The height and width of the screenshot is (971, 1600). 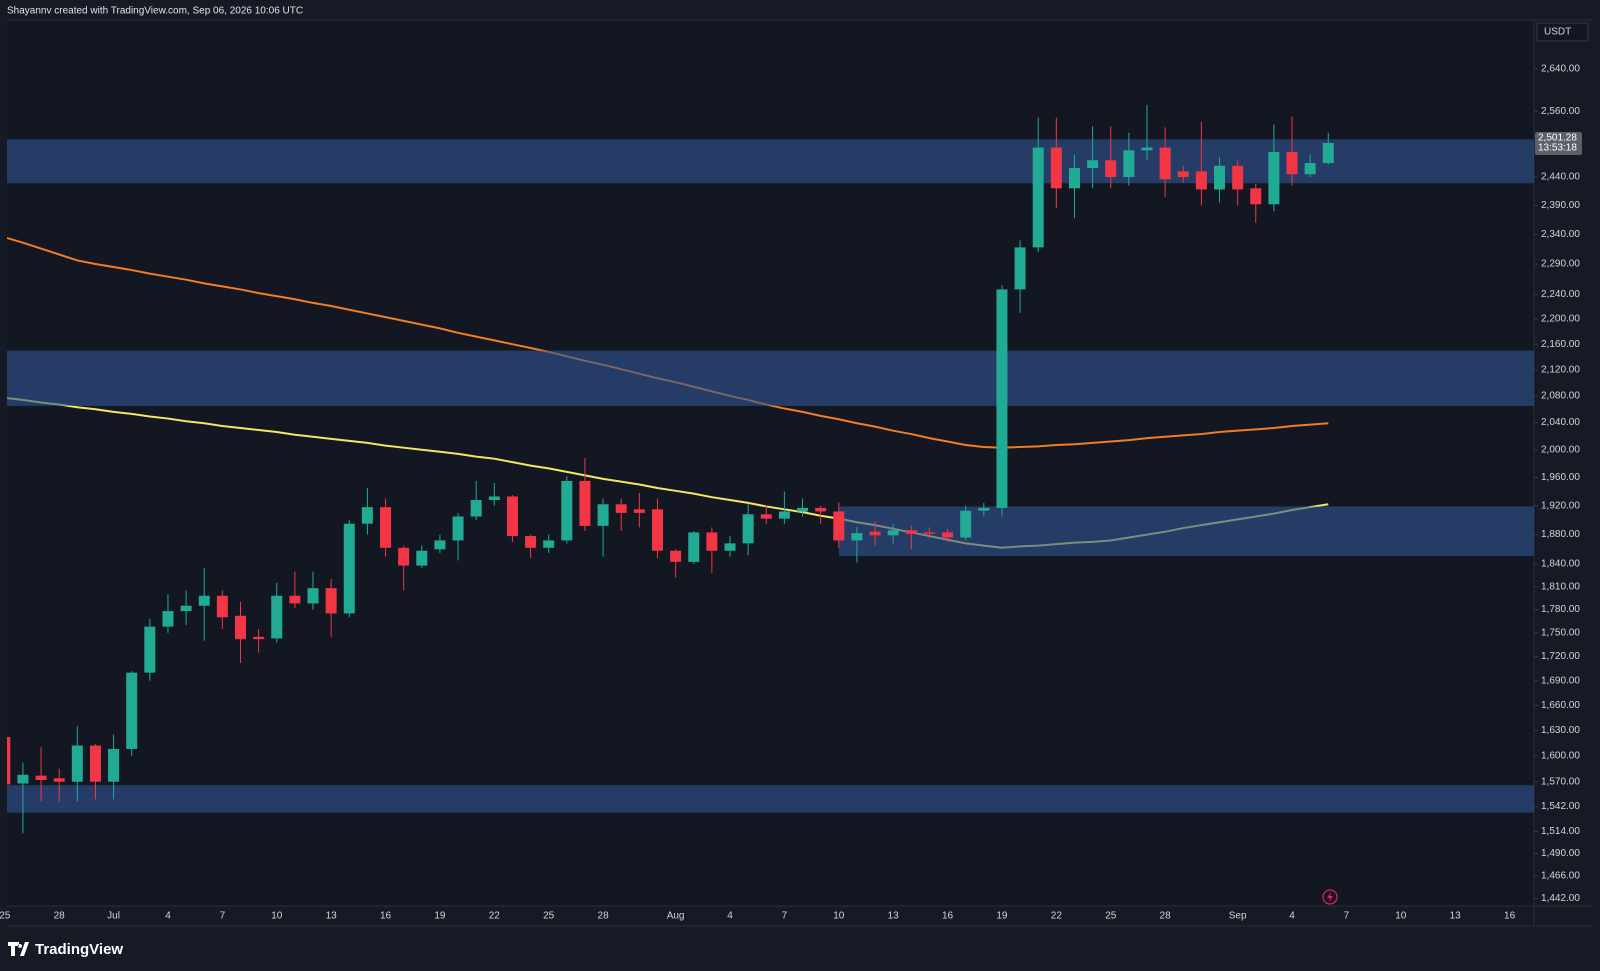 I want to click on y-tick-label: 1,600.00, so click(x=1560, y=755).